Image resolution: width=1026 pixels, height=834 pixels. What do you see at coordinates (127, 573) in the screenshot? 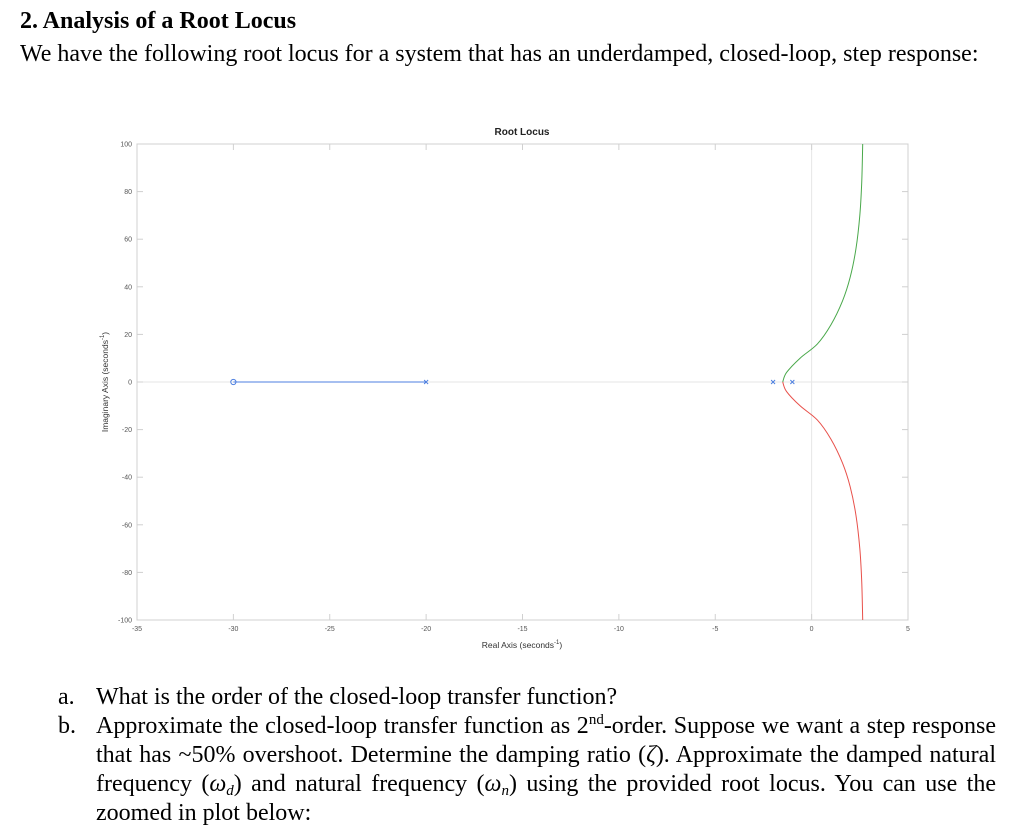
I see `y-tick-label: -80` at bounding box center [127, 573].